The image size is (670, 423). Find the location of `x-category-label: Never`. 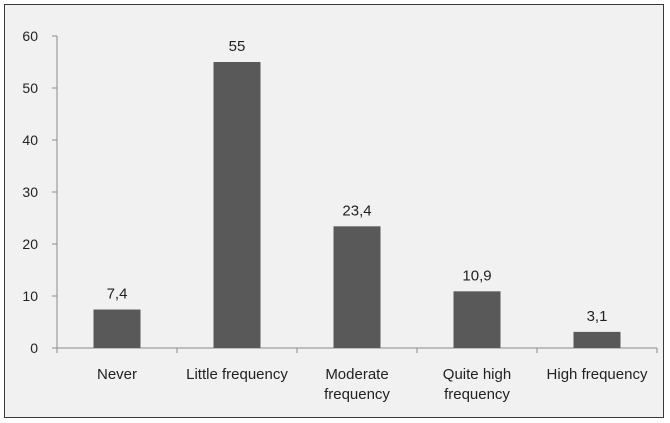

x-category-label: Never is located at coordinates (117, 374).